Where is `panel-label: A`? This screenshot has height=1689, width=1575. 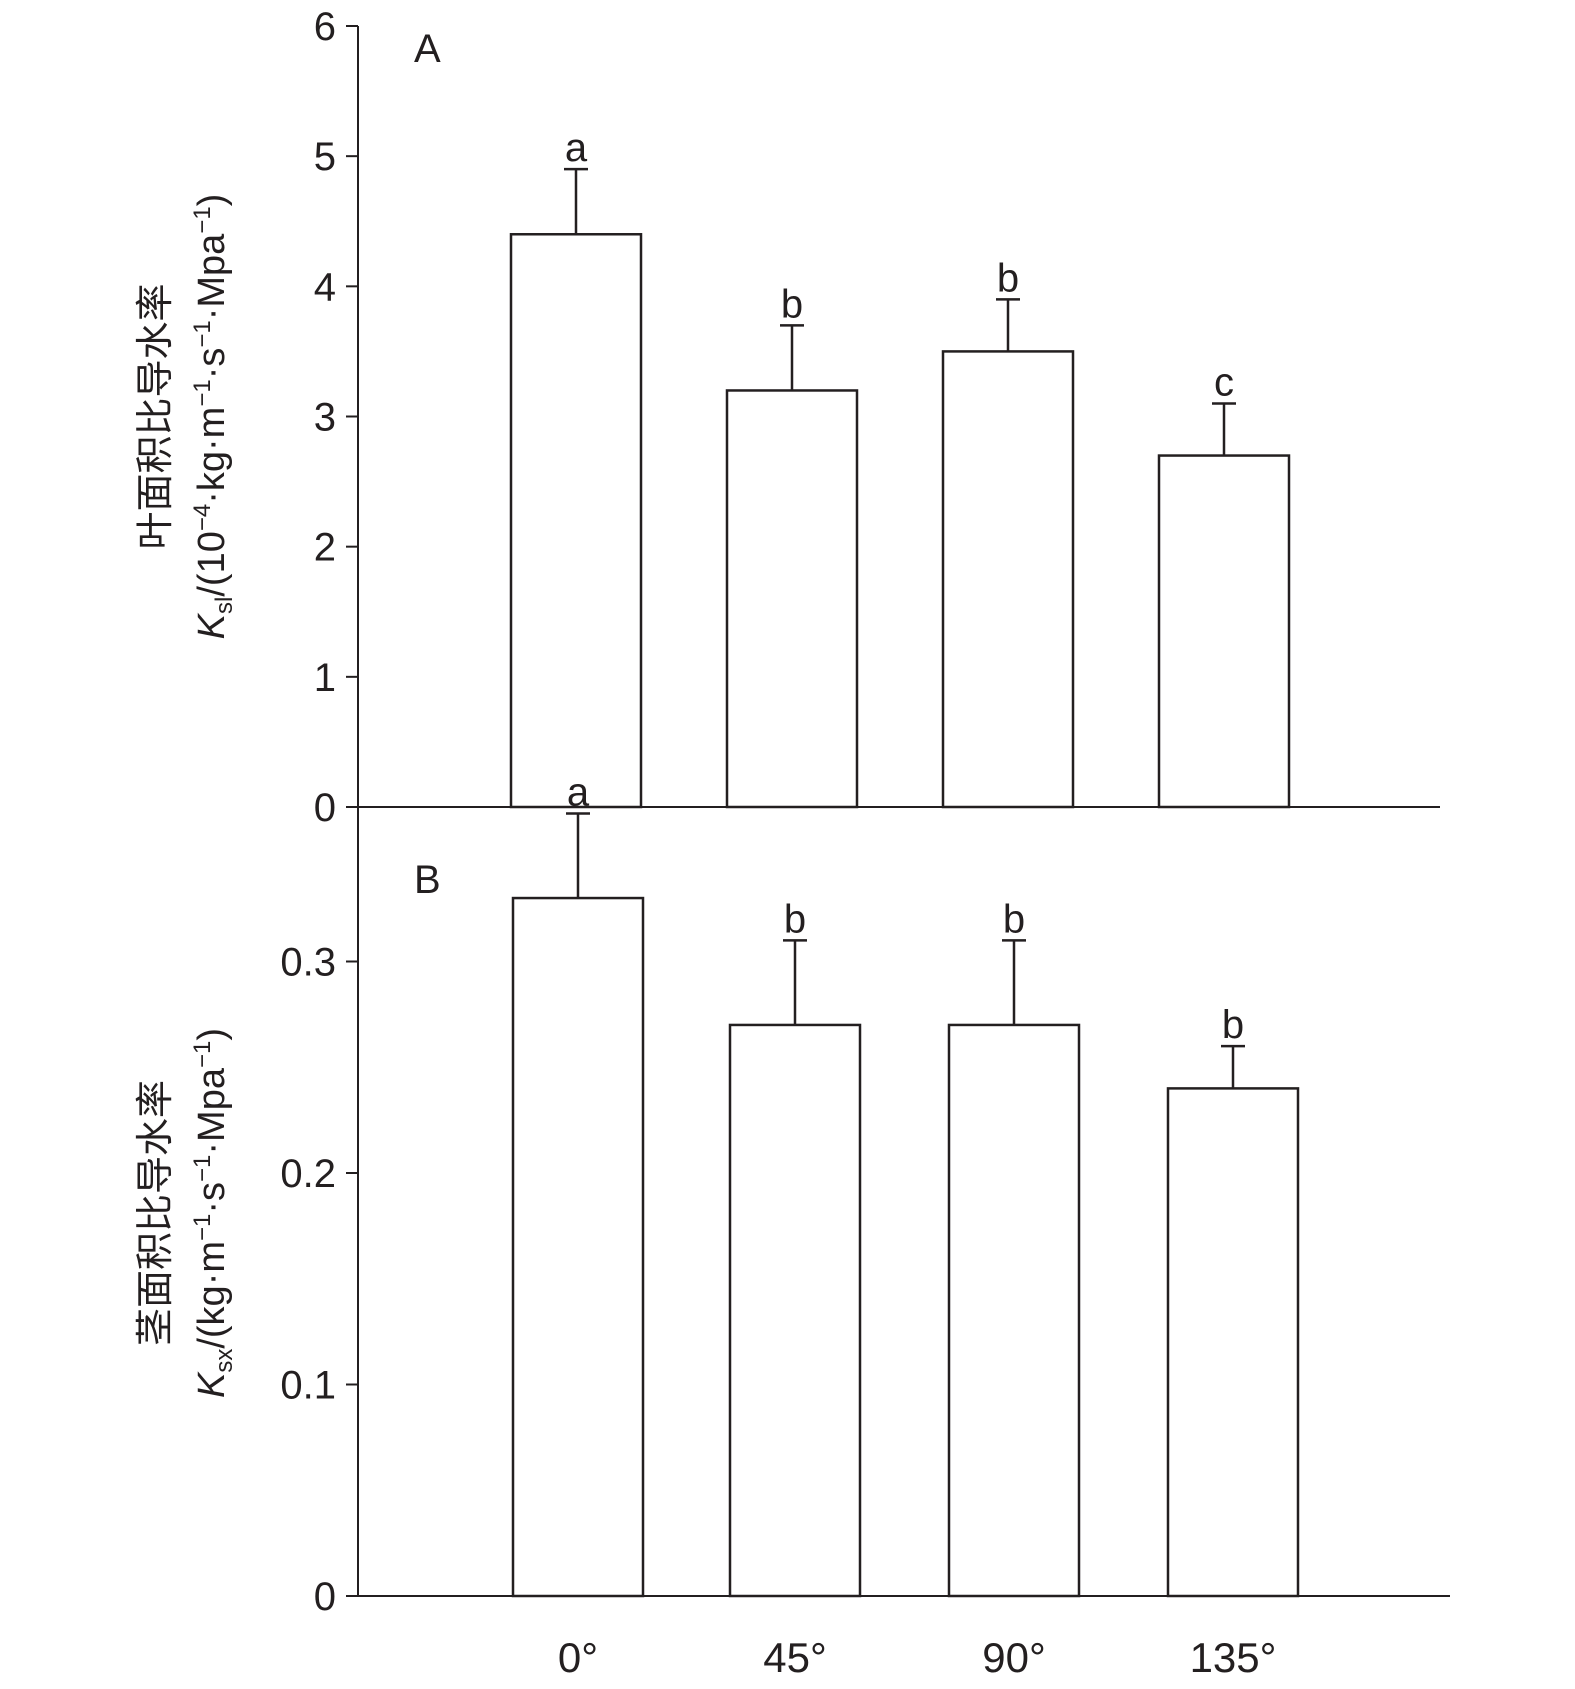 panel-label: A is located at coordinates (427, 49).